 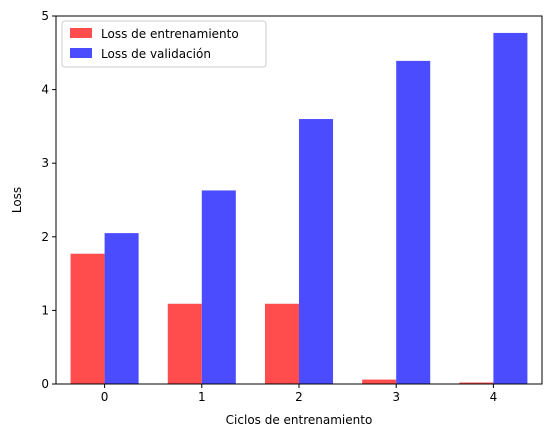 I want to click on x-tick-label: 2, so click(x=299, y=397).